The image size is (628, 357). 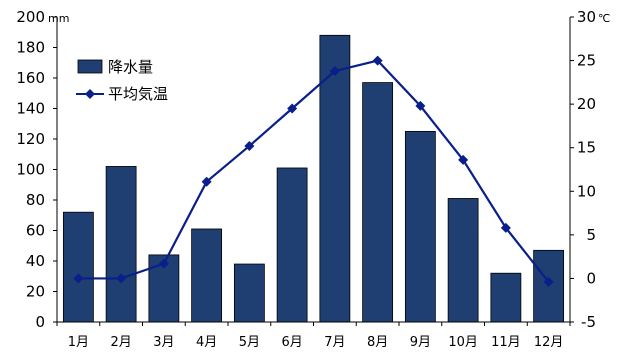 I want to click on x-tick-label: 5月, so click(x=249, y=342).